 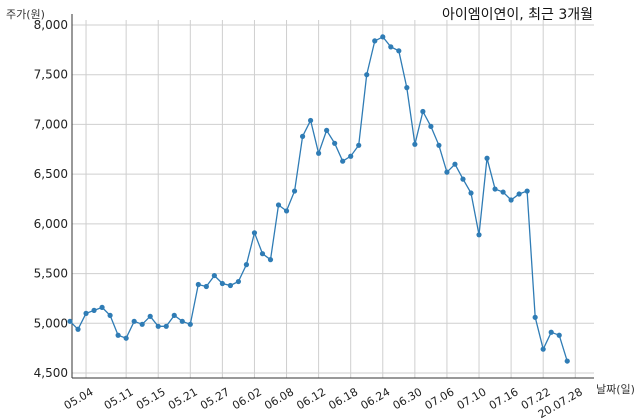 What do you see at coordinates (51, 323) in the screenshot?
I see `y-tick-label: 5,000` at bounding box center [51, 323].